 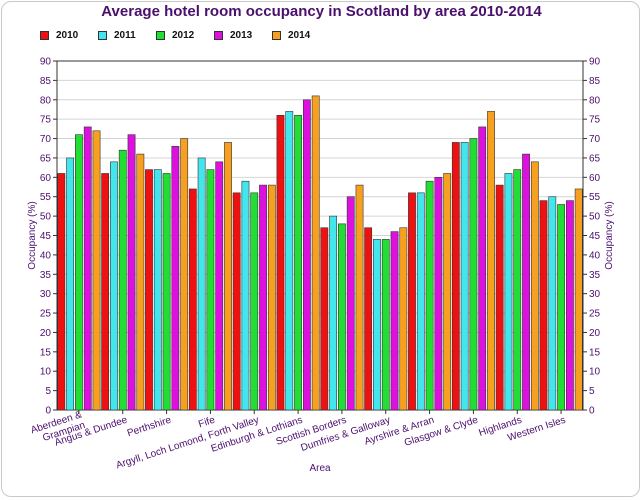 What do you see at coordinates (592, 411) in the screenshot?
I see `y-tick-label-right: 0` at bounding box center [592, 411].